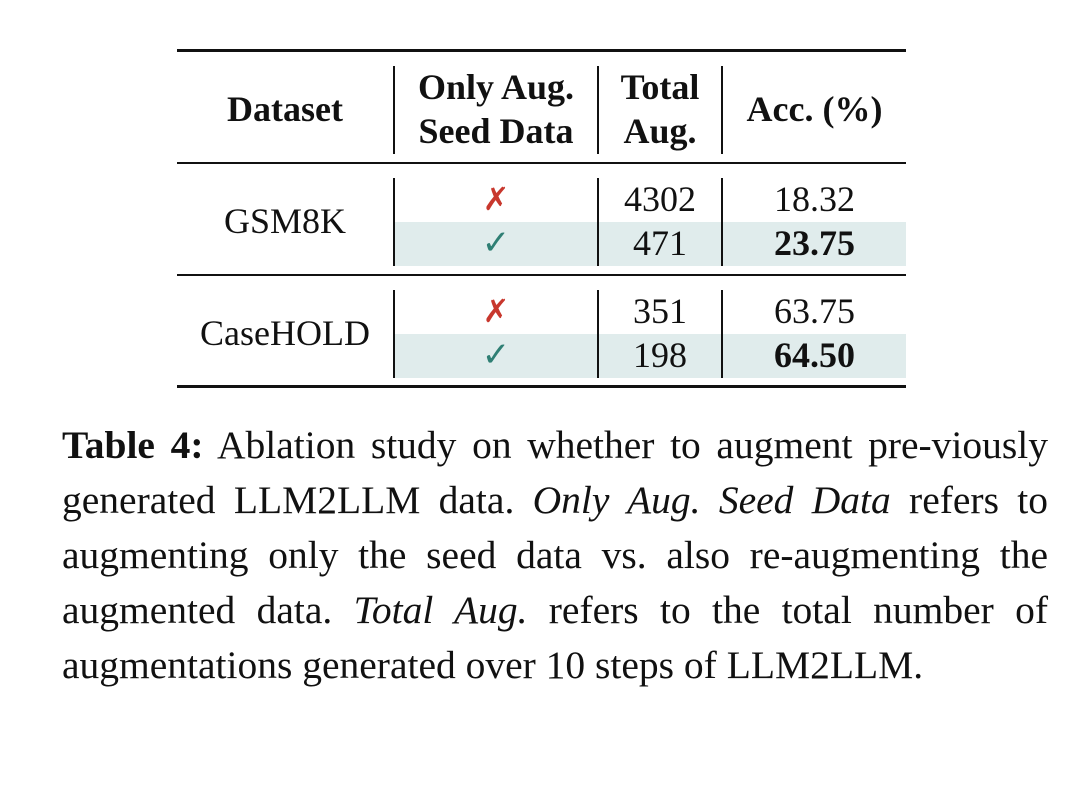 Image resolution: width=1088 pixels, height=790 pixels. I want to click on header-accuracy: Acc. (%), so click(814, 109).